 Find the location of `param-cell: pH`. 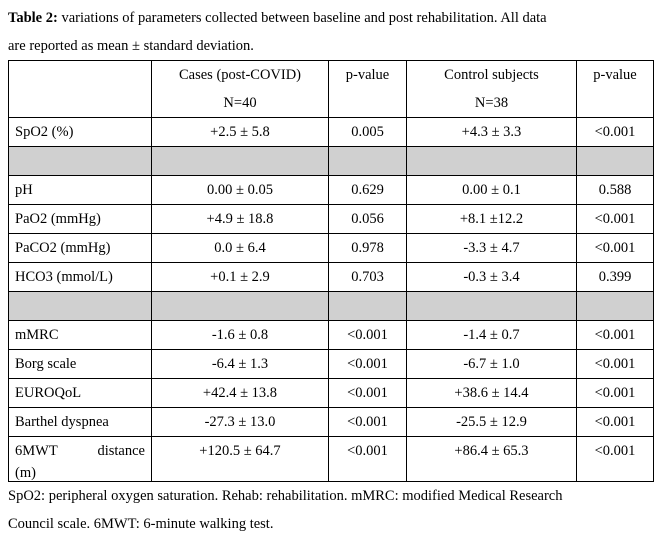

param-cell: pH is located at coordinates (80, 190).